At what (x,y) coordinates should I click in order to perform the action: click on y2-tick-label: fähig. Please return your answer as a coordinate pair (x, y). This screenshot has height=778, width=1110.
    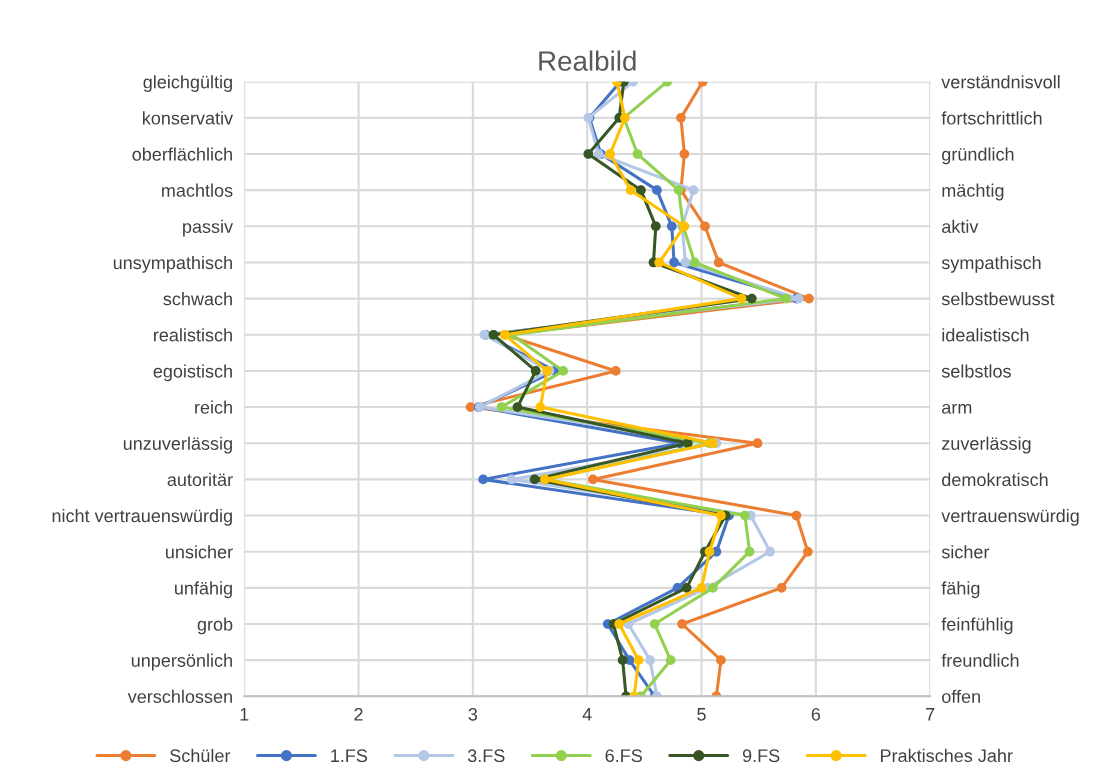
    Looking at the image, I should click on (960, 590).